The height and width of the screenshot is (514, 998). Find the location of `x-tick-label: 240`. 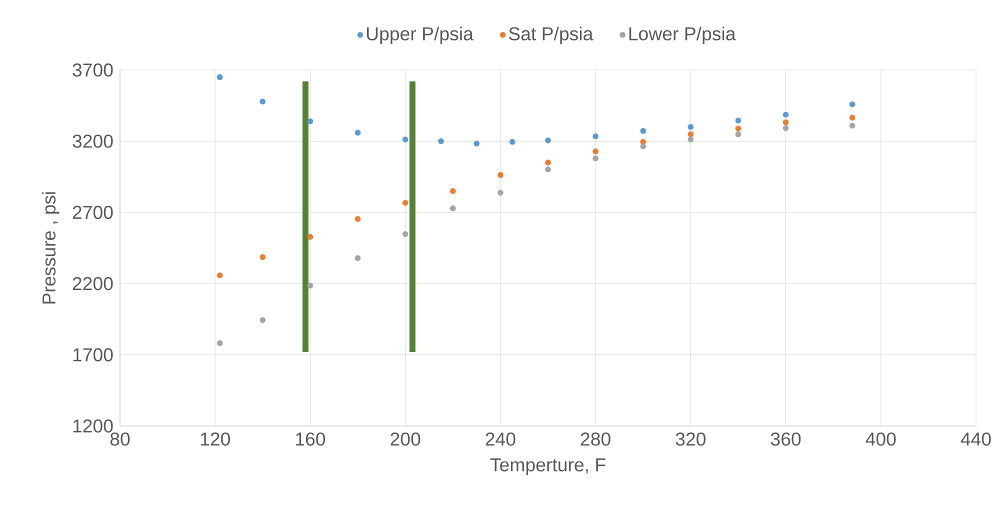

x-tick-label: 240 is located at coordinates (501, 439).